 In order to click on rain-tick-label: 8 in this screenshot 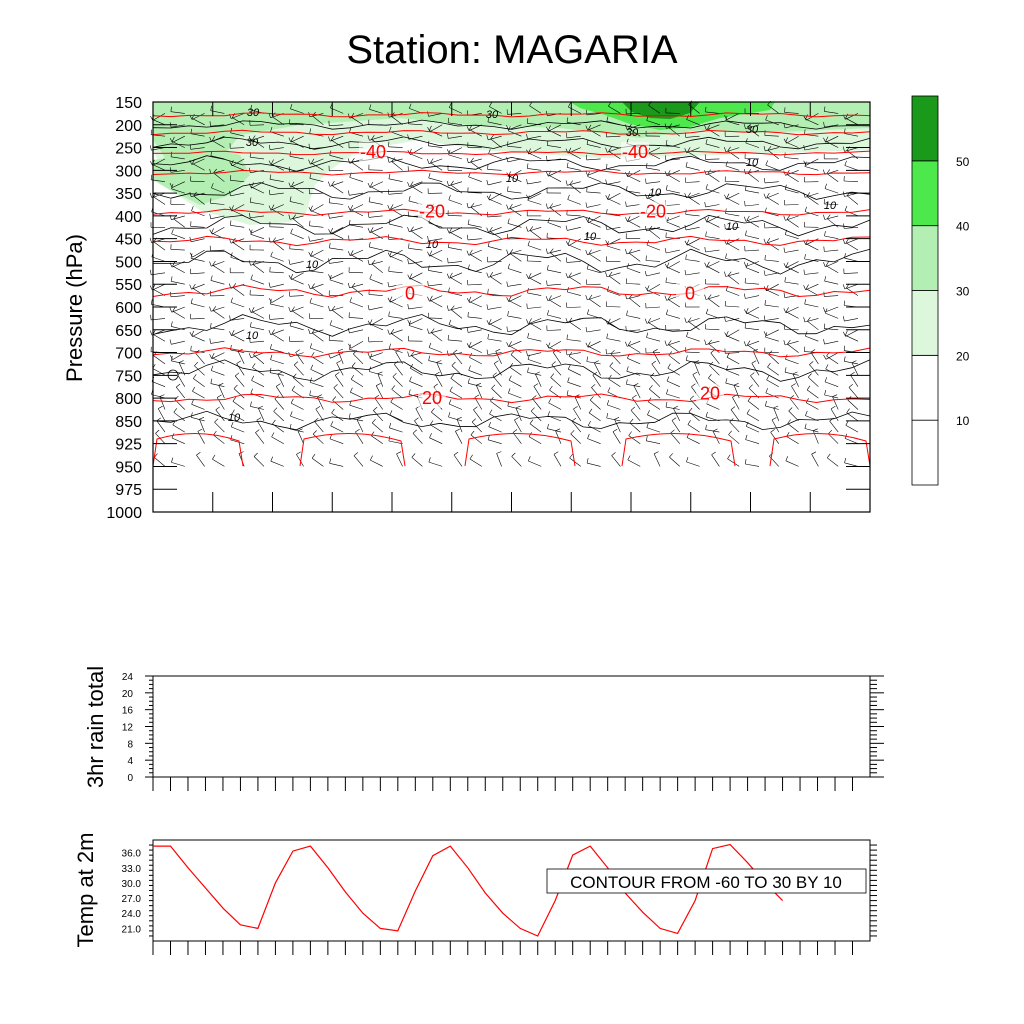, I will do `click(130, 744)`.